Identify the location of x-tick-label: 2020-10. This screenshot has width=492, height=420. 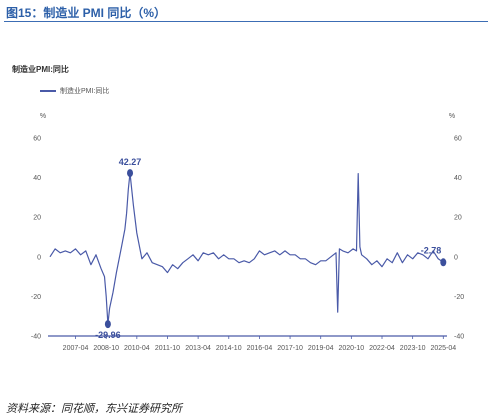
(352, 348).